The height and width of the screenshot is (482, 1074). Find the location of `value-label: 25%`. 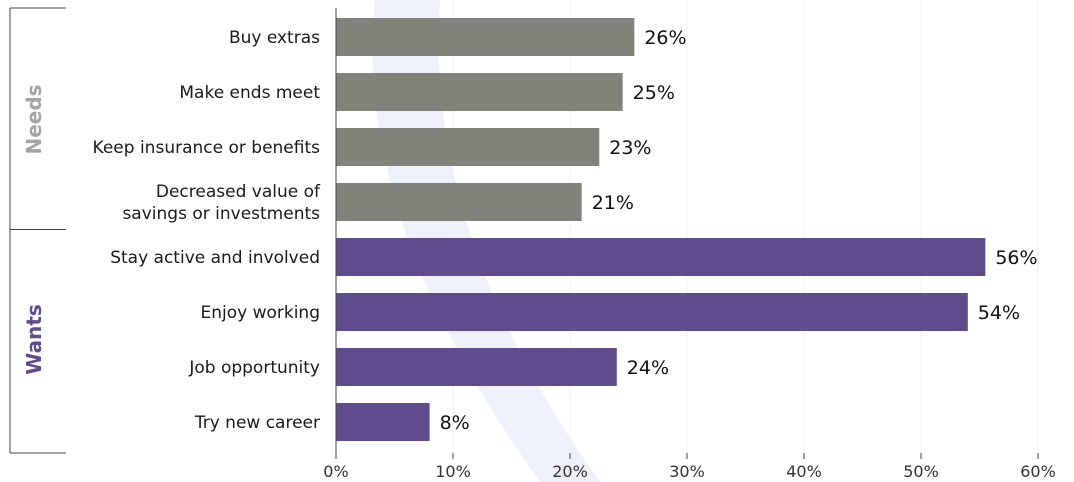

value-label: 25% is located at coordinates (654, 93).